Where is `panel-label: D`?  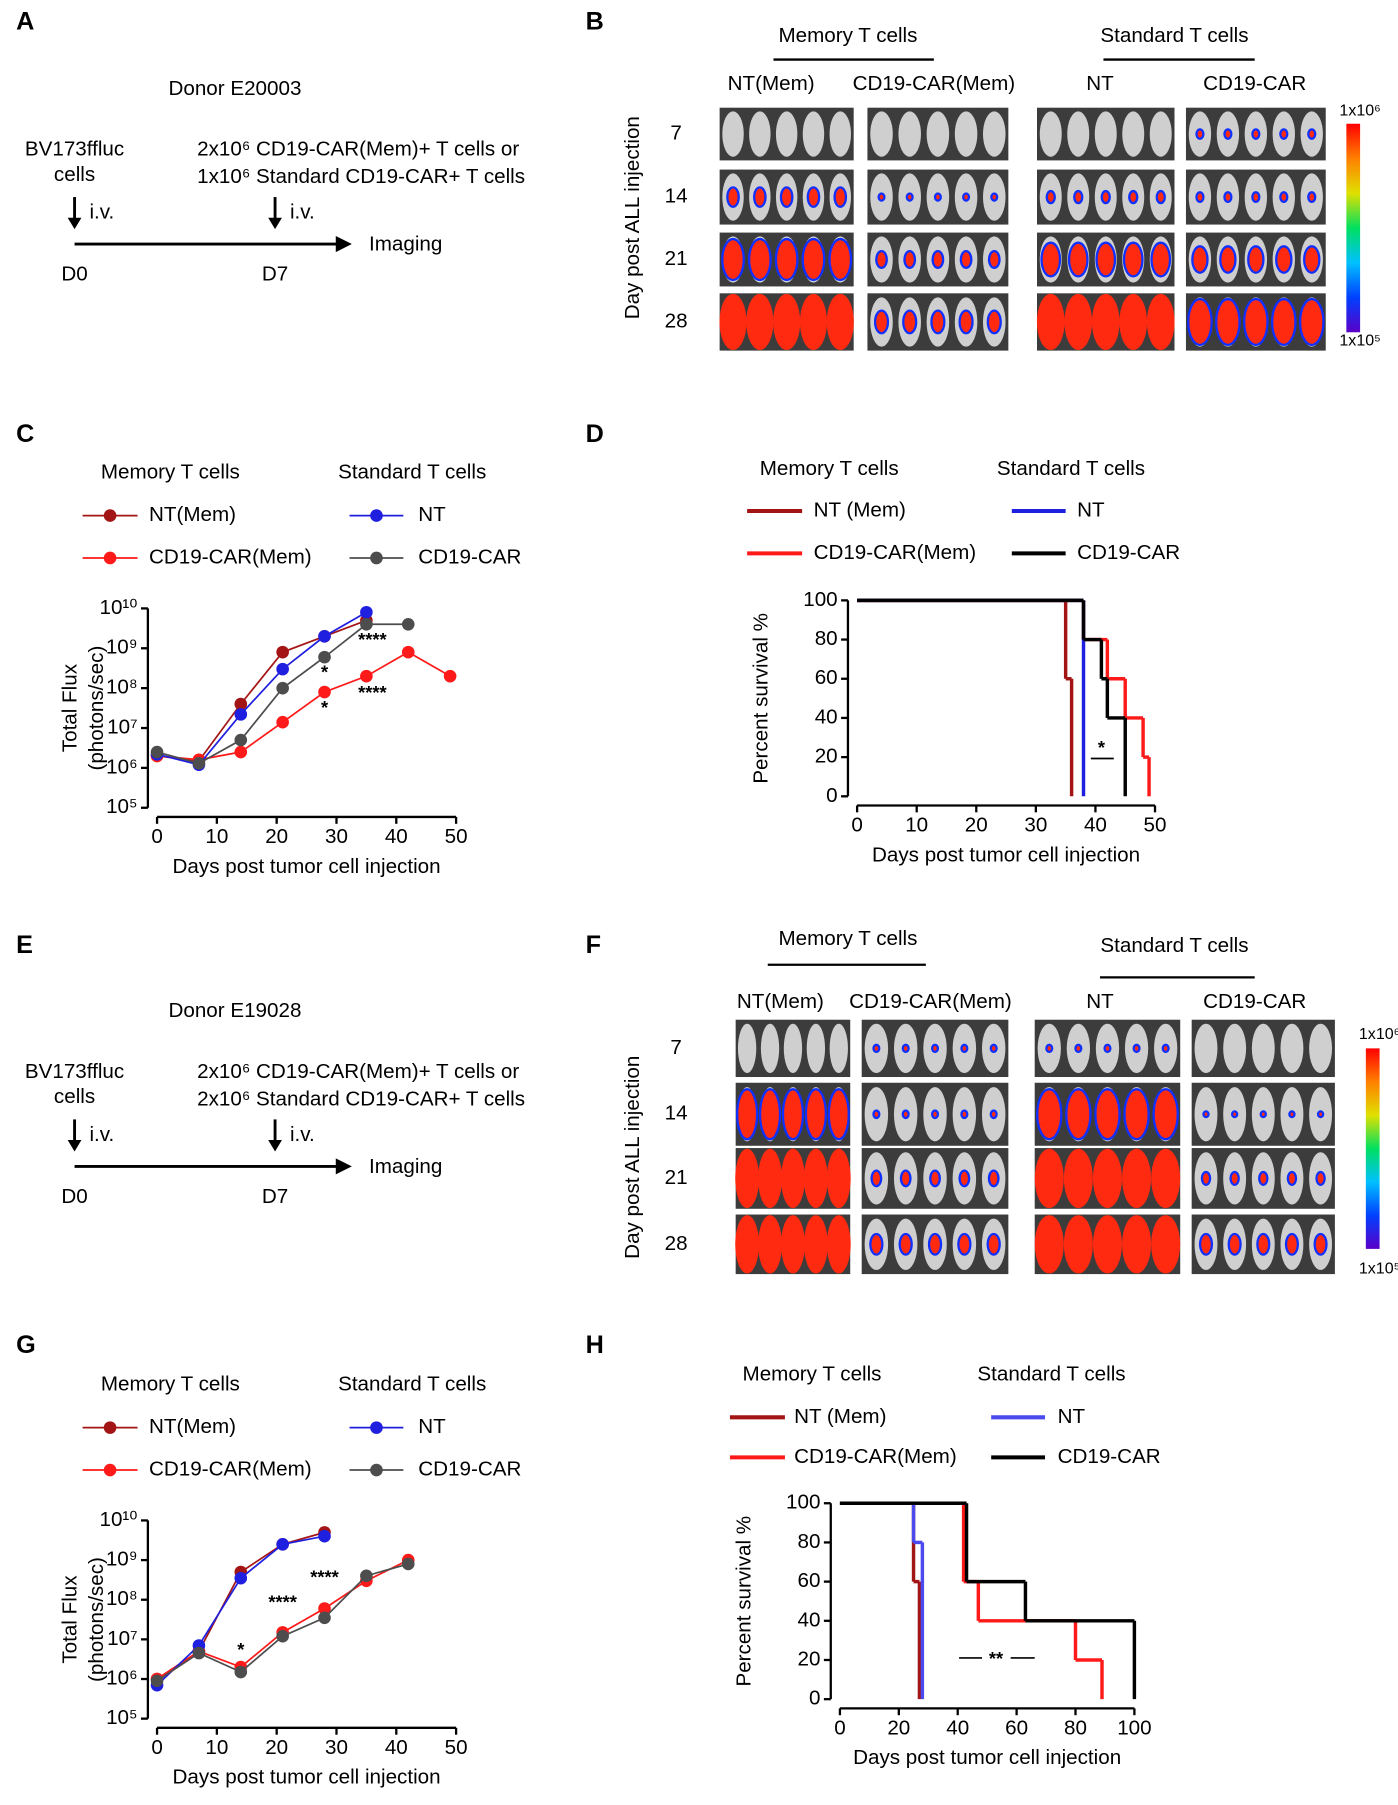 panel-label: D is located at coordinates (595, 434).